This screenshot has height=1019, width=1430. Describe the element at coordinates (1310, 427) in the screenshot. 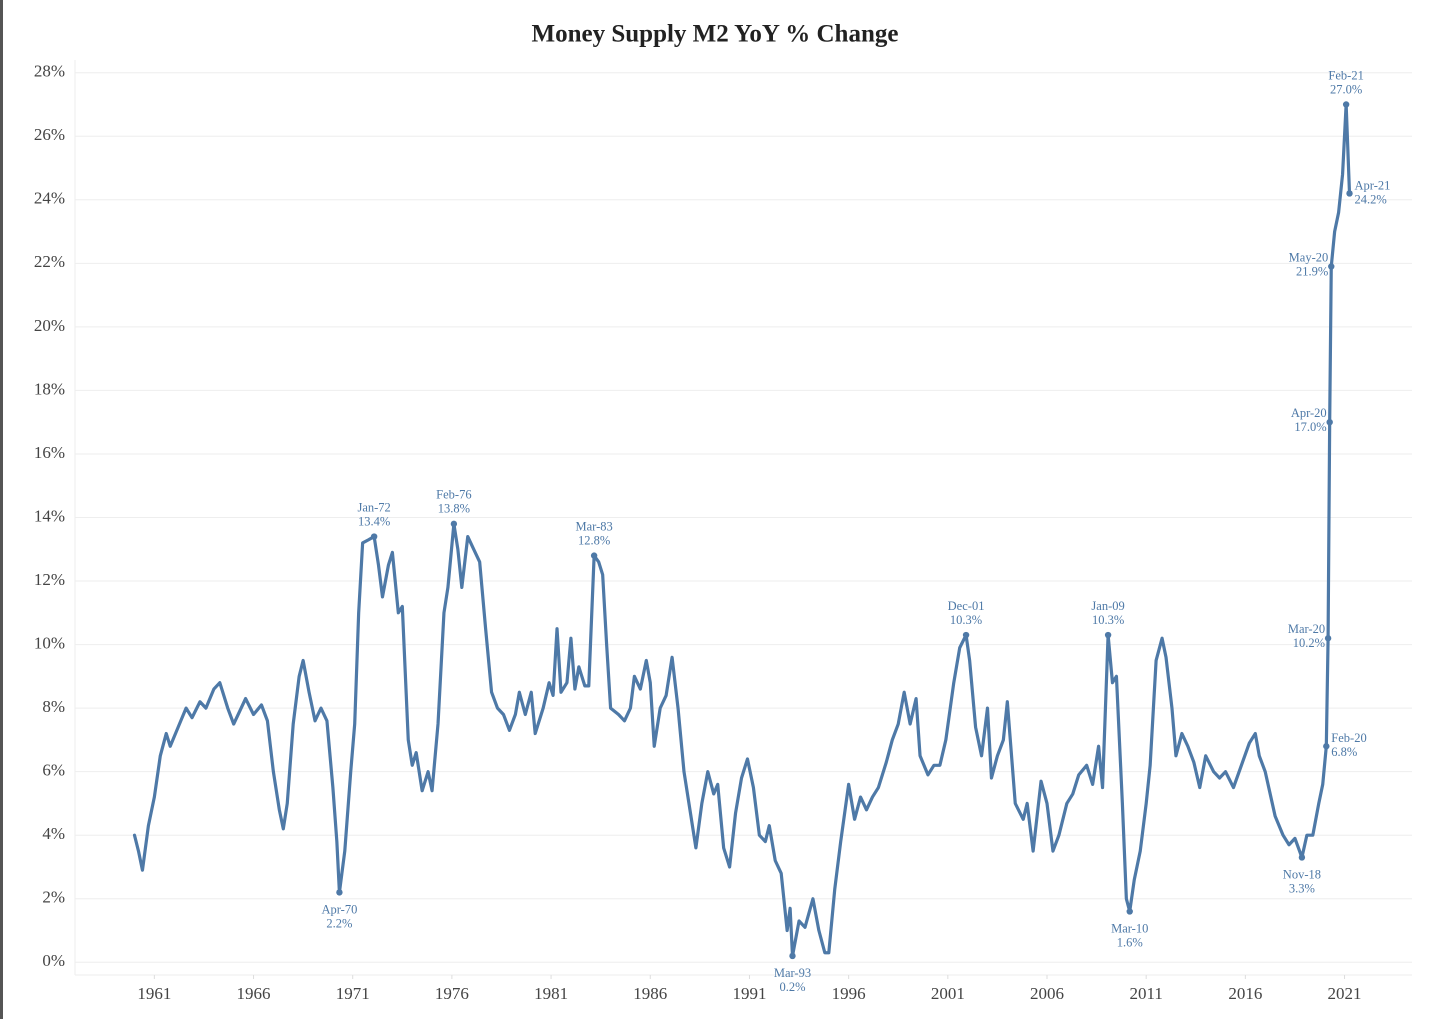

I see `annotation-value: 17.0%` at that location.